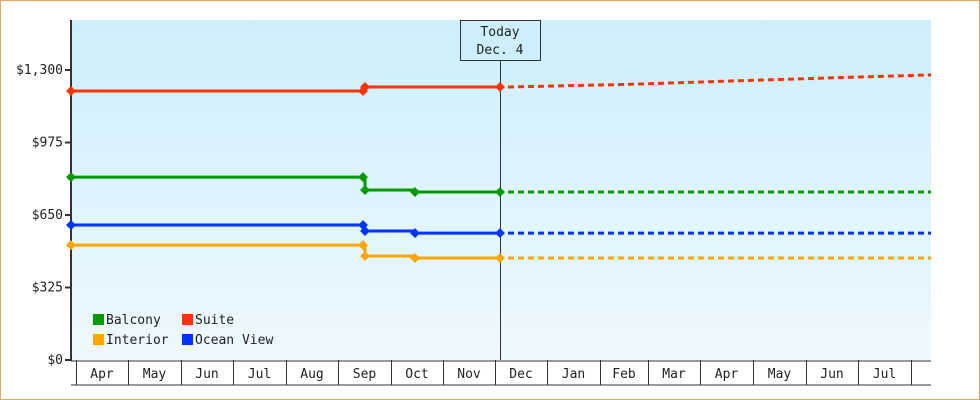 This screenshot has height=400, width=980. What do you see at coordinates (214, 320) in the screenshot?
I see `legend-label: Suite` at bounding box center [214, 320].